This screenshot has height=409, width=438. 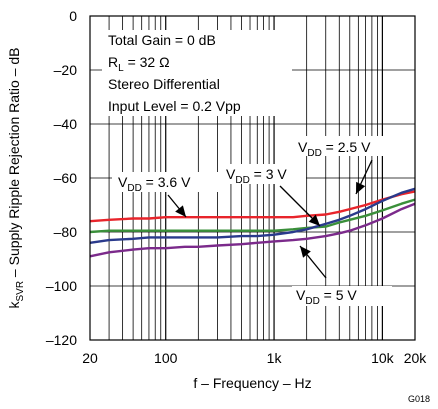 What do you see at coordinates (162, 40) in the screenshot?
I see `condition-text: Total Gain = 0 dB` at bounding box center [162, 40].